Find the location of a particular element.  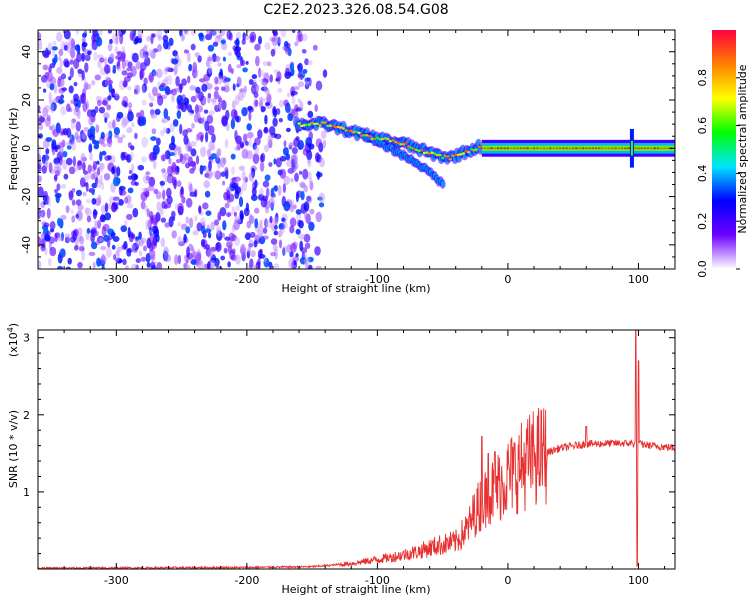

colorbar-label: Normalized spectral amplitude is located at coordinates (742, 148).